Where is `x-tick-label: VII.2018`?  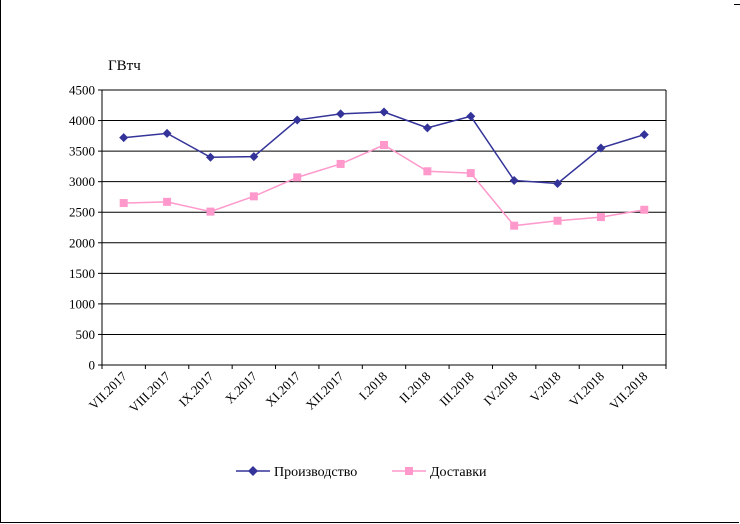 x-tick-label: VII.2018 is located at coordinates (628, 391).